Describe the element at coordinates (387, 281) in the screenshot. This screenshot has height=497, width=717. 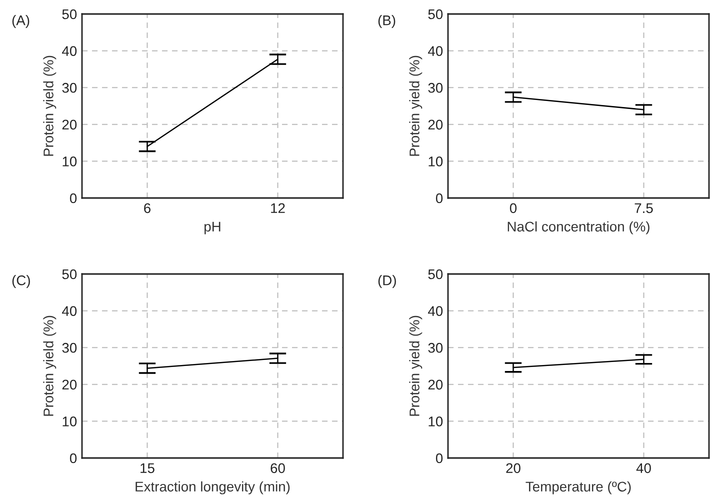
I see `chart-title: (D)` at that location.